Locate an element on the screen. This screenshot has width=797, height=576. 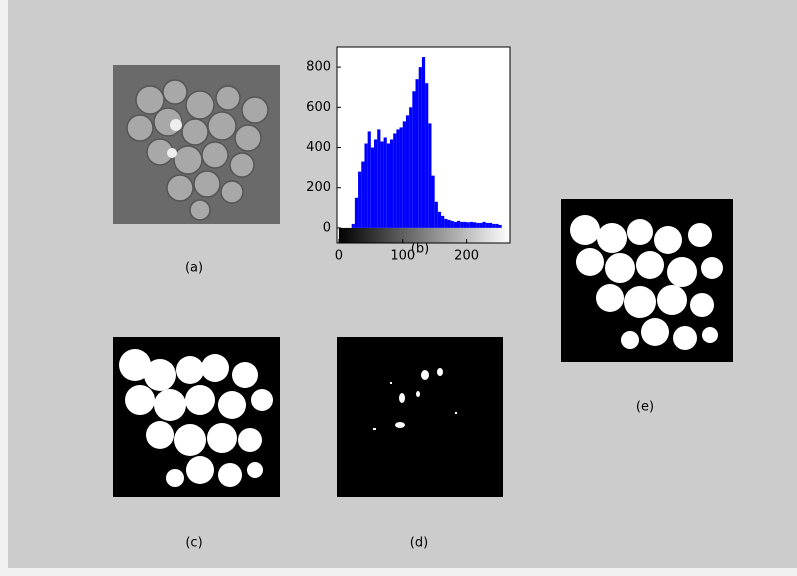
panel-label: (e) is located at coordinates (645, 407).